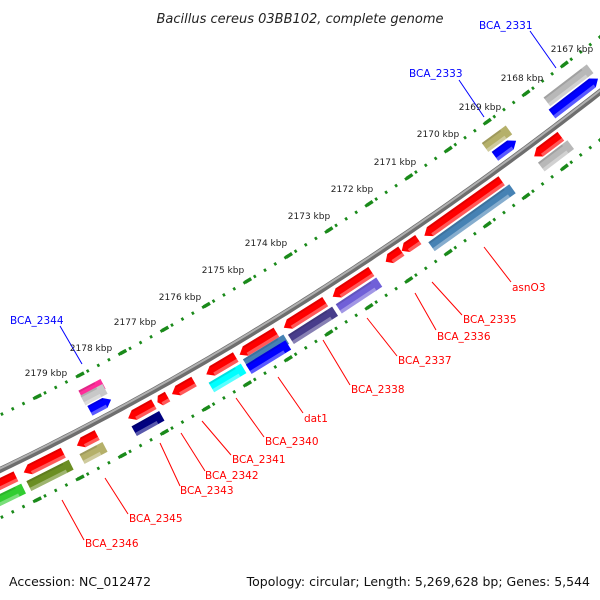 The image size is (600, 600). What do you see at coordinates (378, 390) in the screenshot?
I see `gene-label-bca-2338: BCA_2338` at bounding box center [378, 390].